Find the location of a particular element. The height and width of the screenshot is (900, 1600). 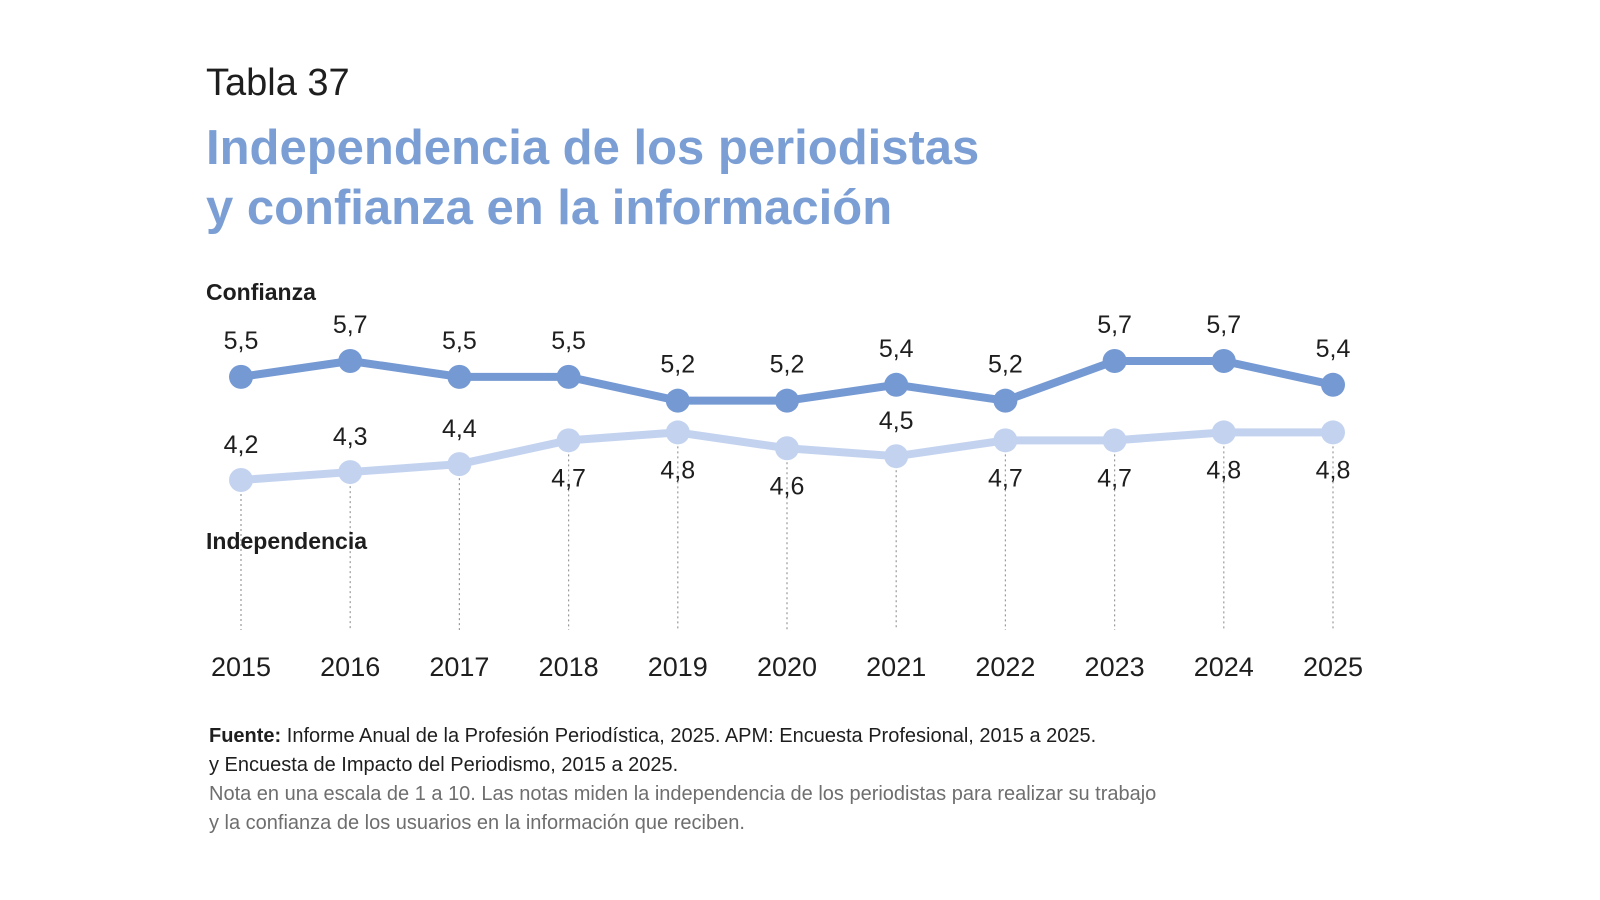

point-confianza-2022 is located at coordinates (1005, 400).